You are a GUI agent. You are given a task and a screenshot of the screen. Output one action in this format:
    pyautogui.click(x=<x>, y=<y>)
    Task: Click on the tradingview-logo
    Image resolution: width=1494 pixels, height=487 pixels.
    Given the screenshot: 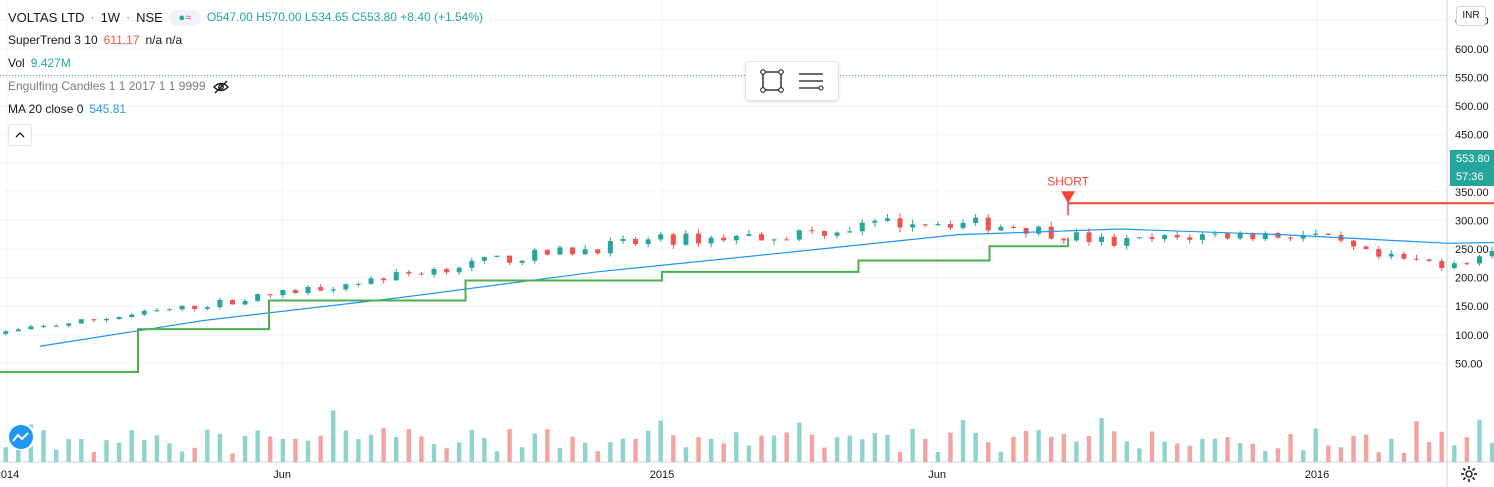 What is the action you would take?
    pyautogui.click(x=21, y=437)
    